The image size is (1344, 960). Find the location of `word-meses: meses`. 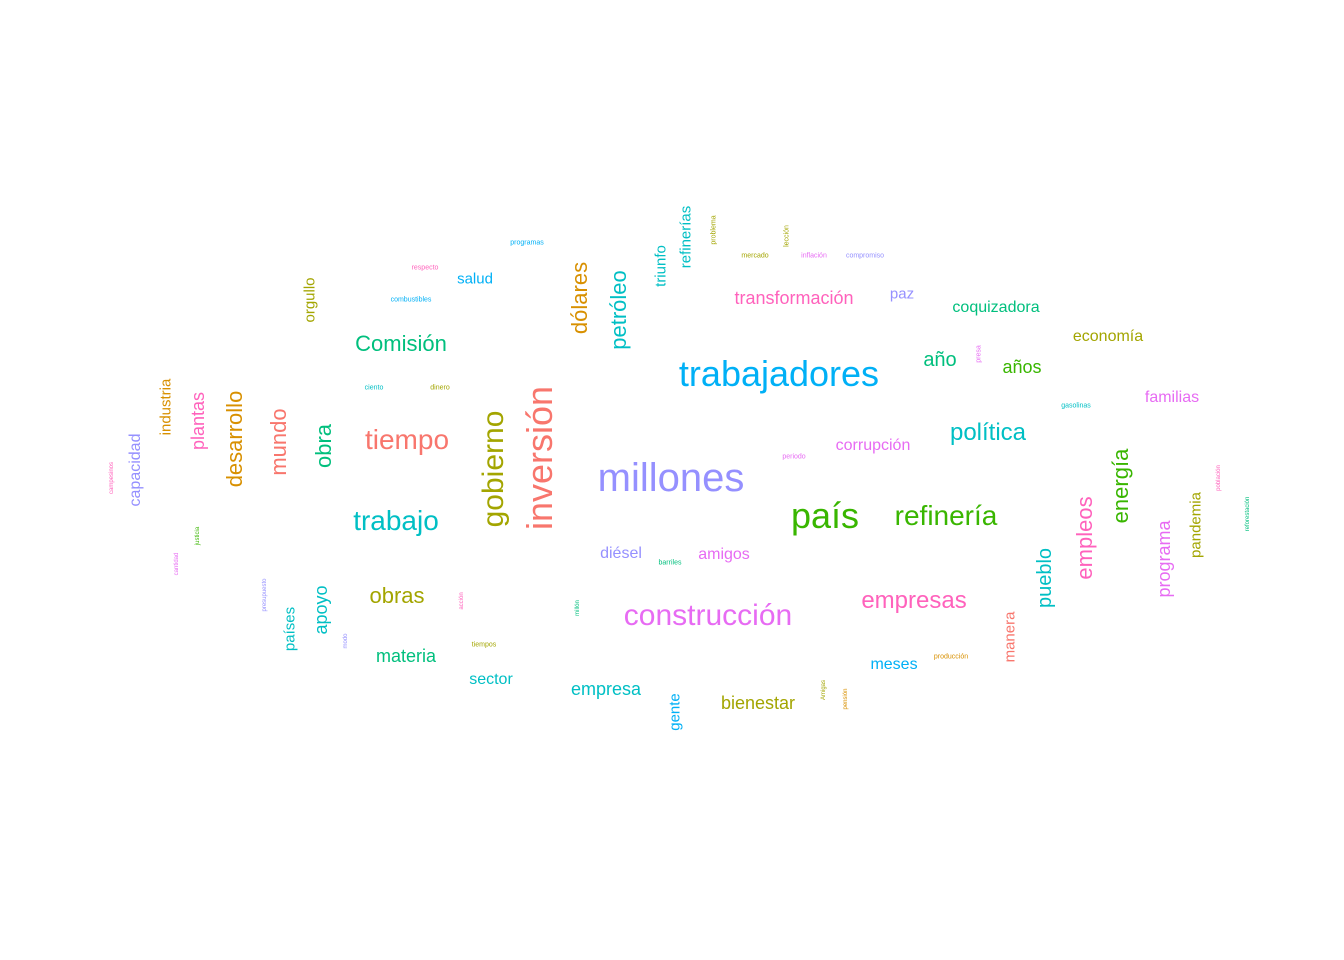

word-meses: meses is located at coordinates (894, 664).